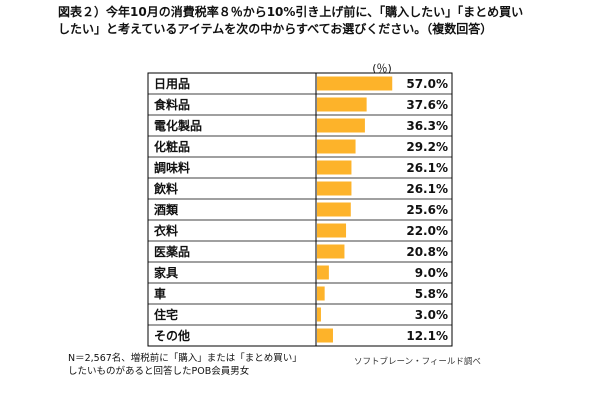  I want to click on category-label: 飲料, so click(165, 188).